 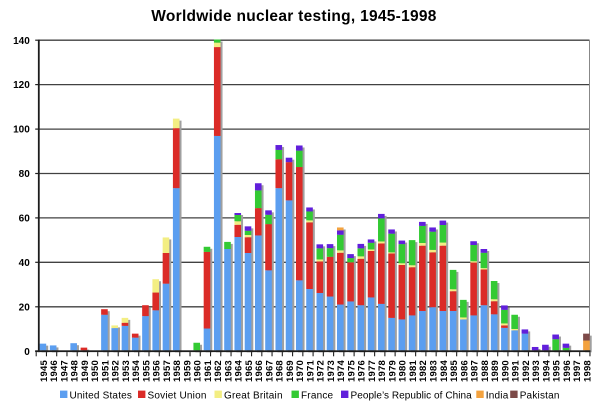 What do you see at coordinates (239, 371) in the screenshot?
I see `svg-text: 1964` at bounding box center [239, 371].